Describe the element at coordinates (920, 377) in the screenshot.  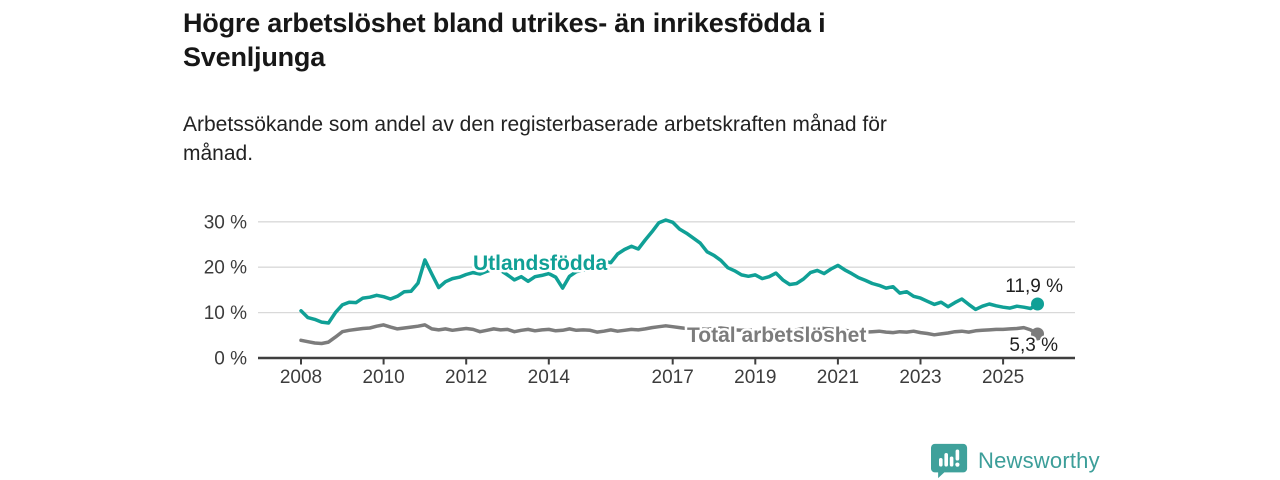
I see `x-axis-label-2023: 2023` at that location.